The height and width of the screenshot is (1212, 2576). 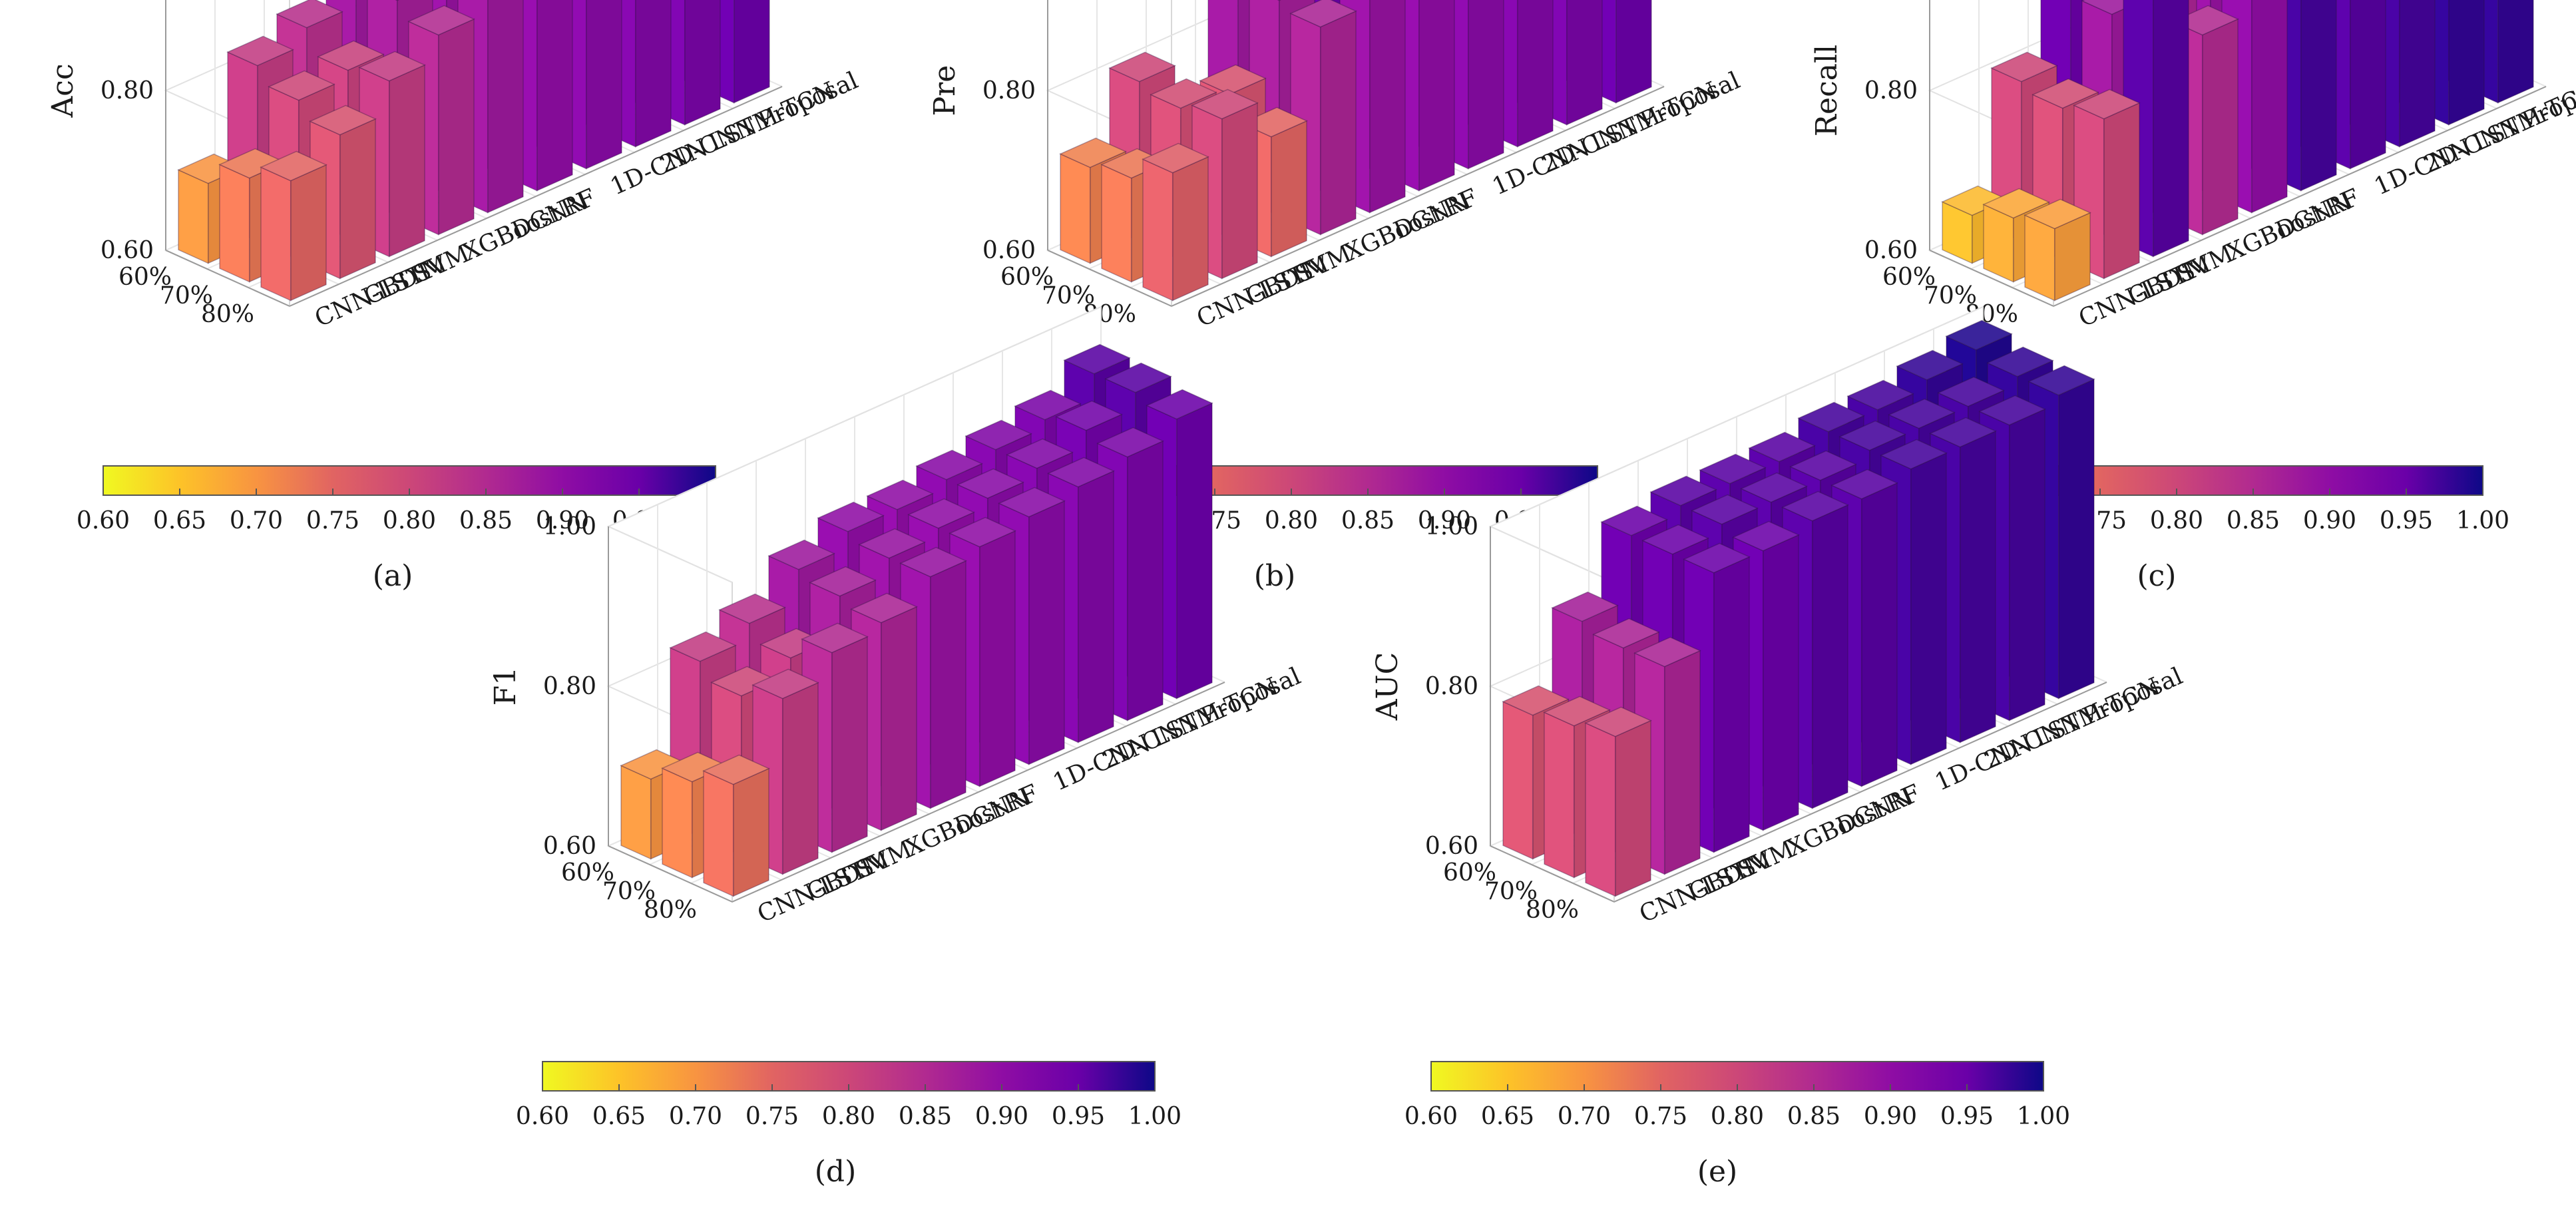 What do you see at coordinates (836, 1172) in the screenshot?
I see `panel-label: (d)` at bounding box center [836, 1172].